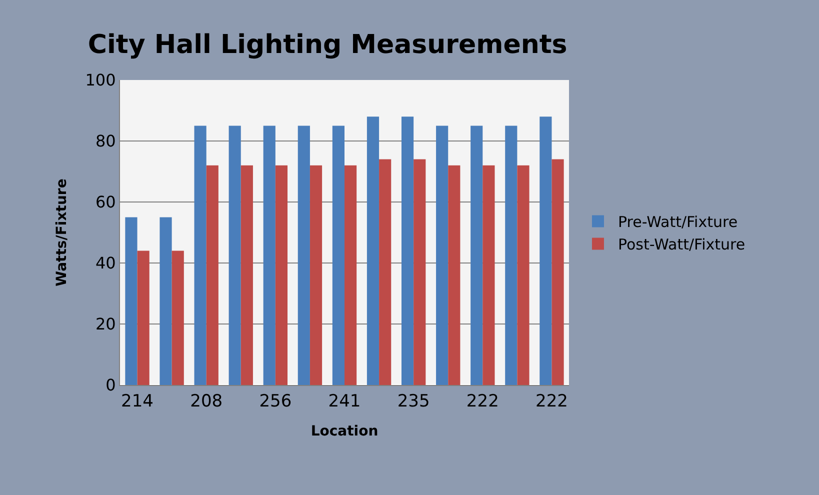  I want to click on x-tick-label: 214, so click(137, 401).